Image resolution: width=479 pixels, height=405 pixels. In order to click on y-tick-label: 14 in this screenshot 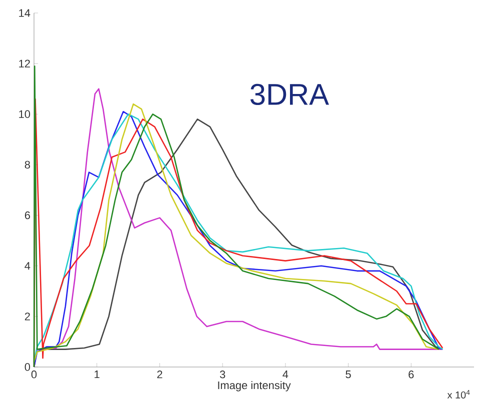, I will do `click(24, 13)`.